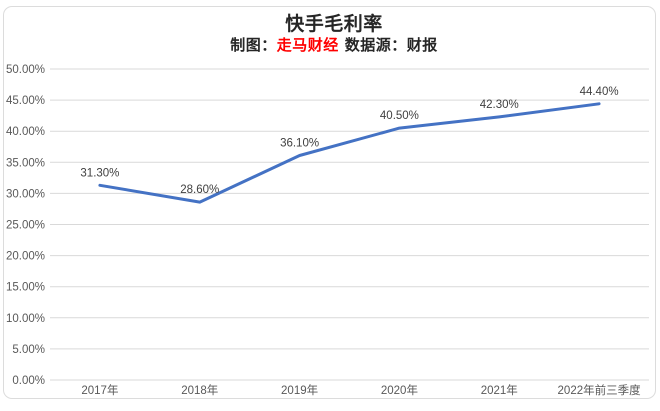 The width and height of the screenshot is (660, 411). Describe the element at coordinates (399, 116) in the screenshot. I see `point-label: 40.50%` at that location.